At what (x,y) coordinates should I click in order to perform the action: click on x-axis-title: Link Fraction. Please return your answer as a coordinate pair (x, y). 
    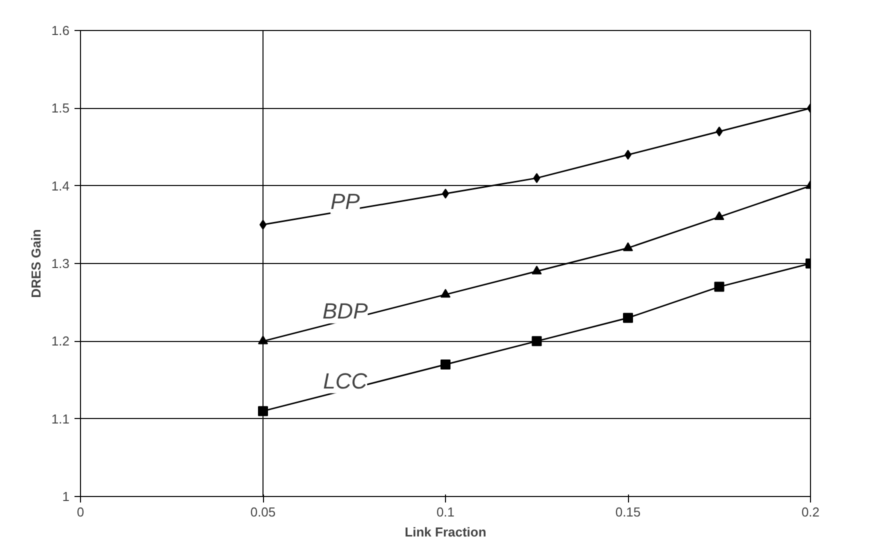
    Looking at the image, I should click on (445, 532).